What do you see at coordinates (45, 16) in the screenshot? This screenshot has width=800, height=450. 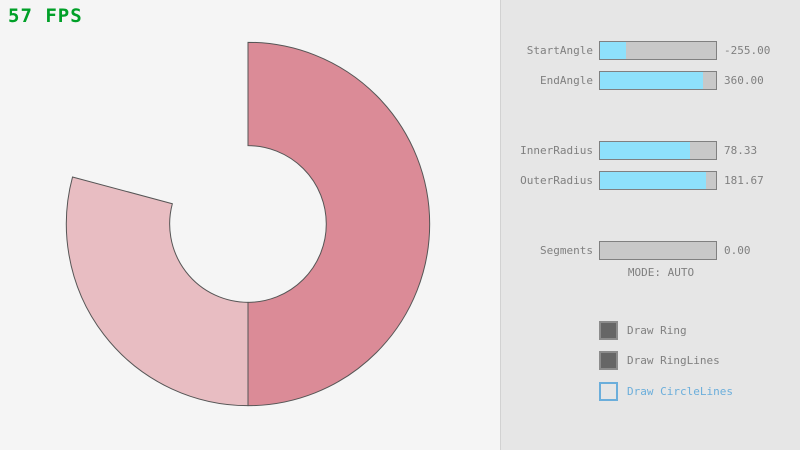 I see `fps-counter: 57 FPS` at bounding box center [45, 16].